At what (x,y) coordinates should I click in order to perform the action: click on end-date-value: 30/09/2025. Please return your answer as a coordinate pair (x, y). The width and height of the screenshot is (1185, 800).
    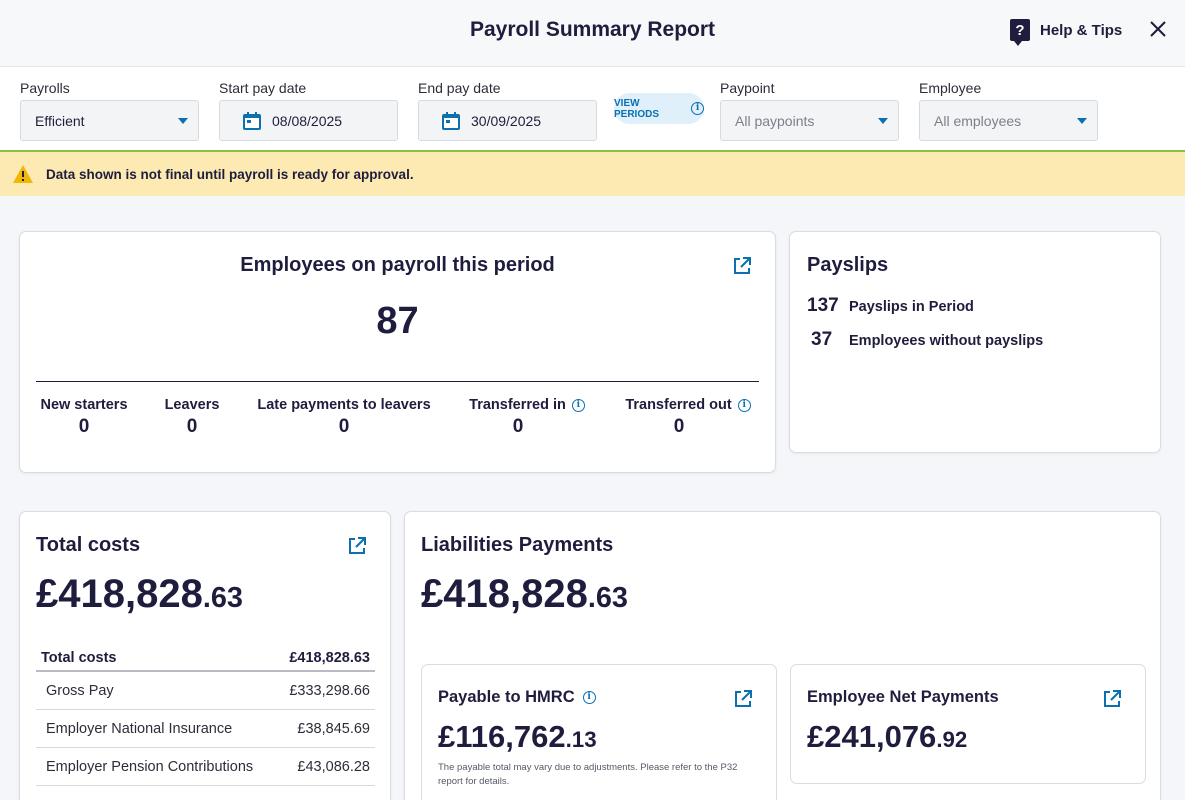
    Looking at the image, I should click on (506, 120).